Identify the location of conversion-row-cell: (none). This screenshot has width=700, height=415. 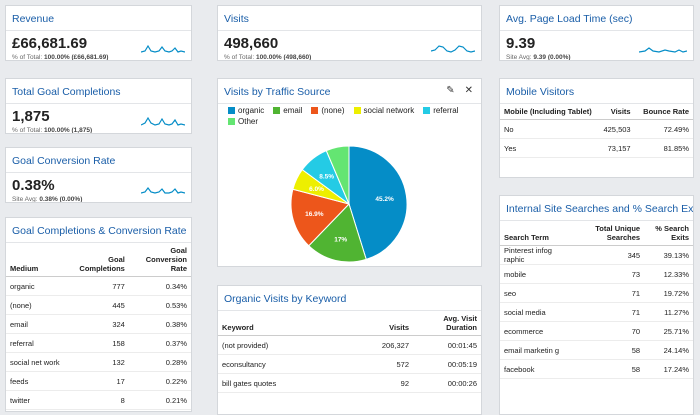
(37, 305).